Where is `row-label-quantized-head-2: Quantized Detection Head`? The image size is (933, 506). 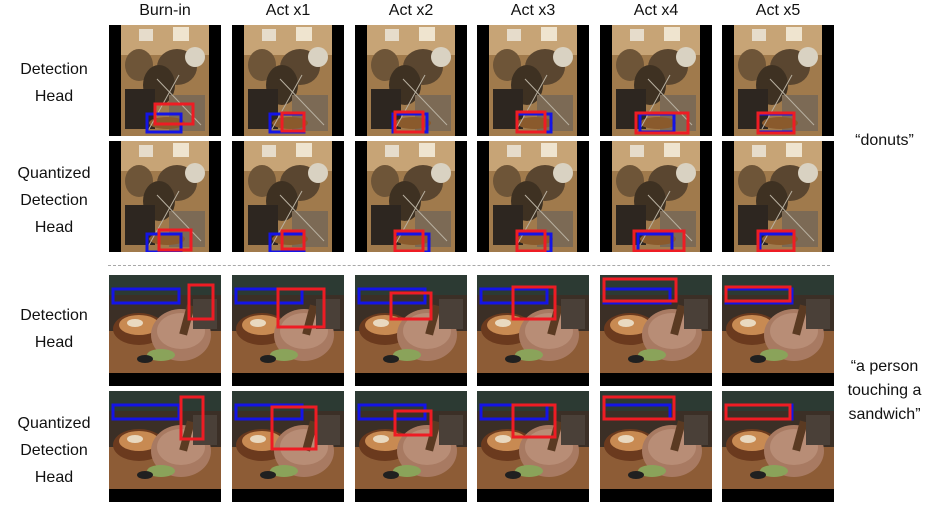
row-label-quantized-head-2: Quantized Detection Head is located at coordinates (54, 450).